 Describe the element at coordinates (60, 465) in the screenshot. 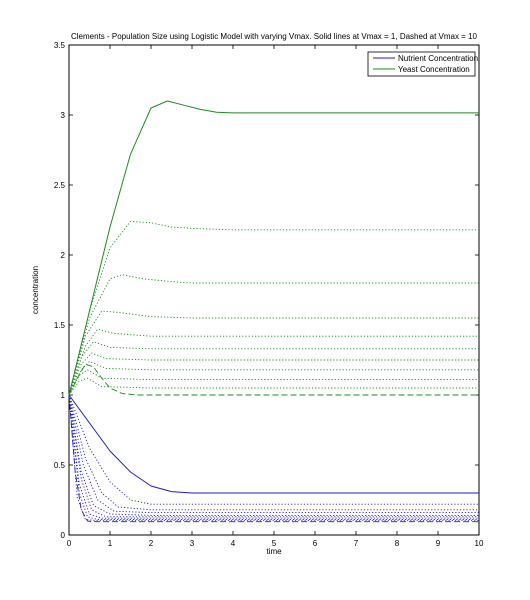

I see `y-tick-label: 0.5` at that location.